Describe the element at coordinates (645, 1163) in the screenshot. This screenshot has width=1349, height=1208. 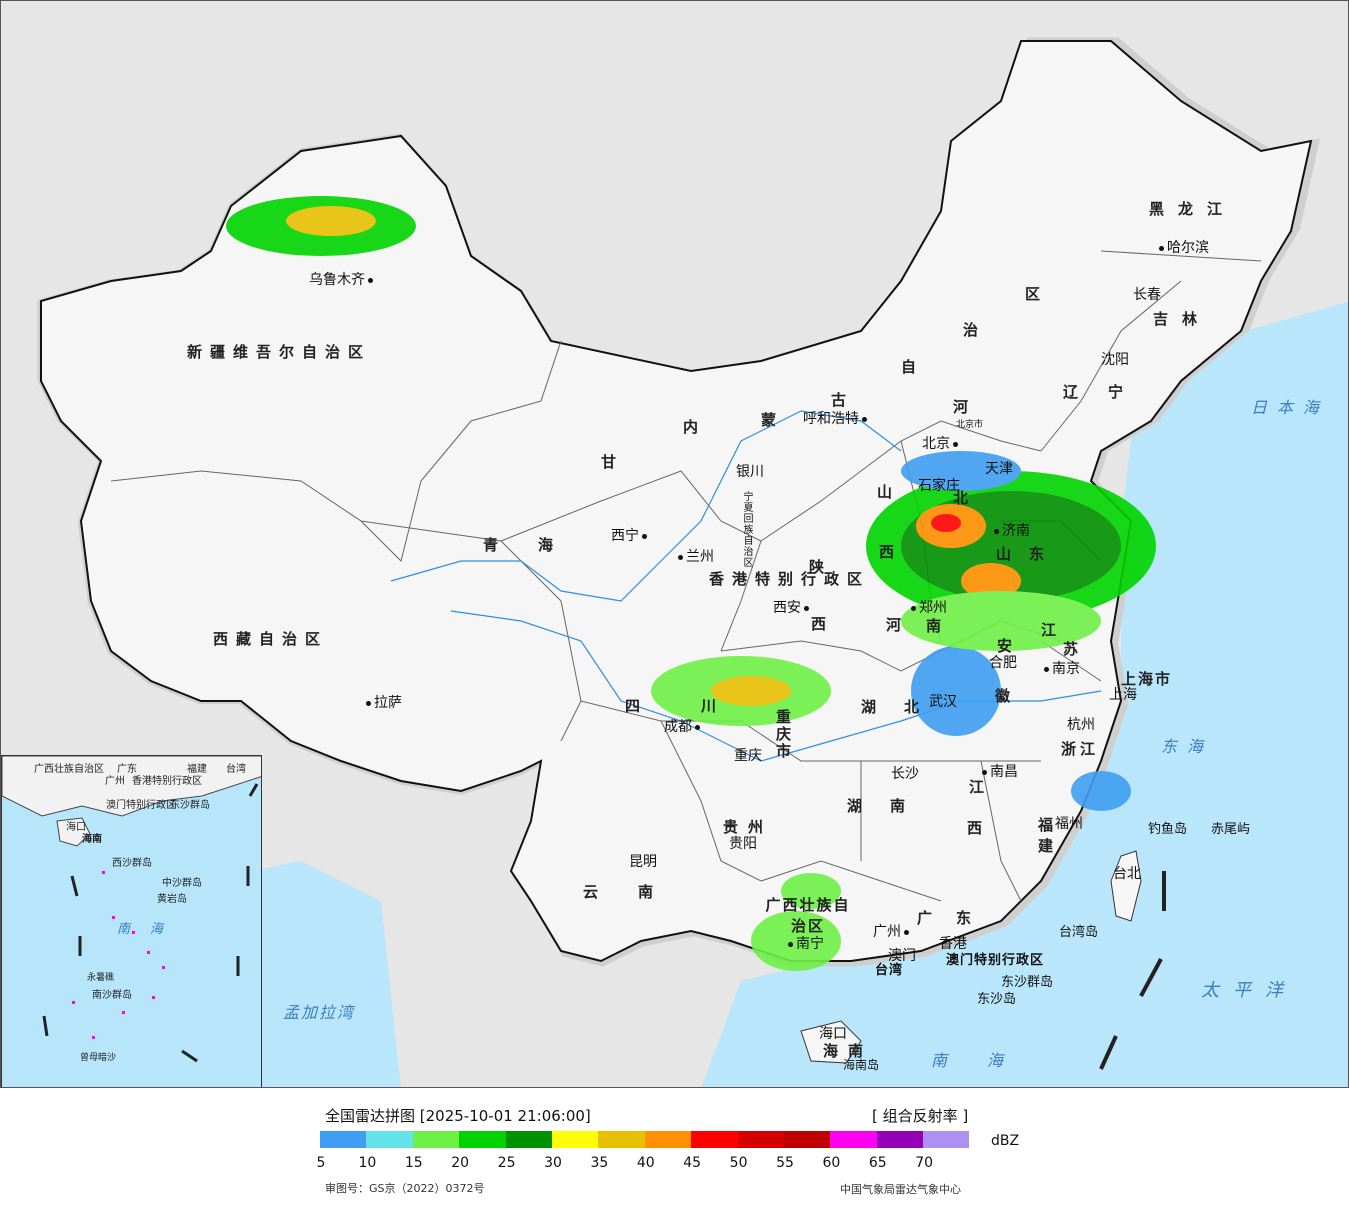
I see `color-scale-tick: 40` at that location.